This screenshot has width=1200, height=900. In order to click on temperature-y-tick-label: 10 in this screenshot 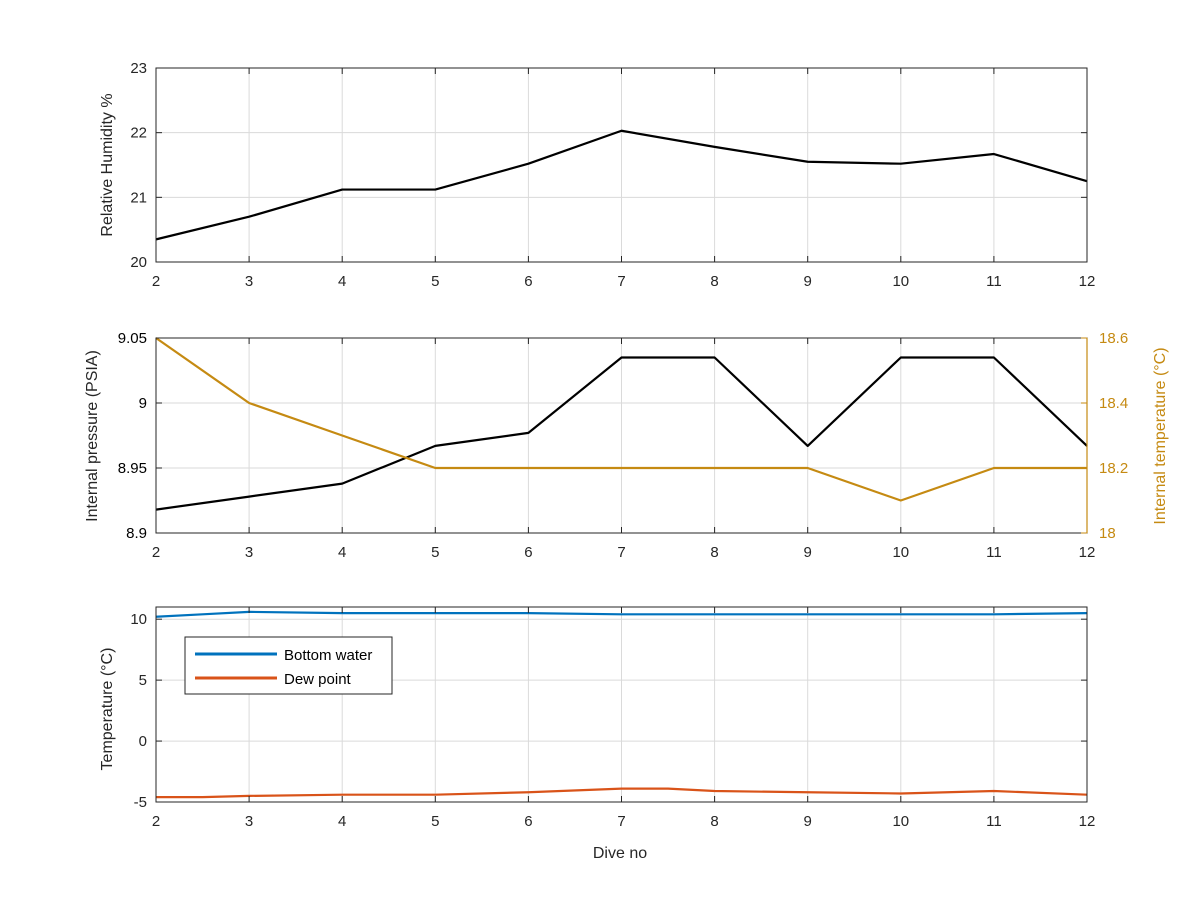, I will do `click(138, 619)`.